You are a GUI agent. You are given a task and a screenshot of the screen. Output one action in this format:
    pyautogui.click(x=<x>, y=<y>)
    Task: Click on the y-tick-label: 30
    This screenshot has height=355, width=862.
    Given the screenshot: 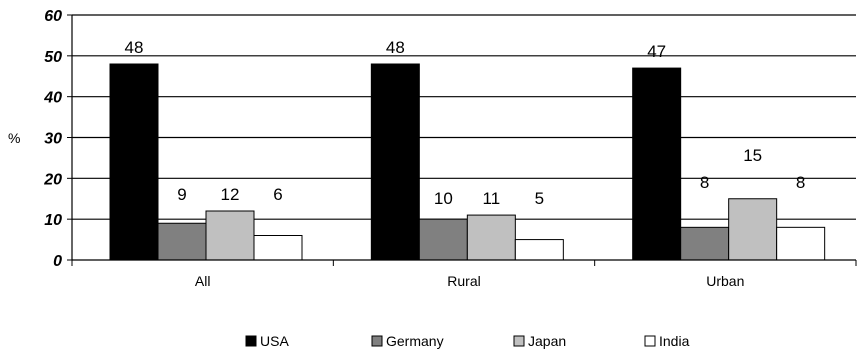 What is the action you would take?
    pyautogui.click(x=53, y=139)
    